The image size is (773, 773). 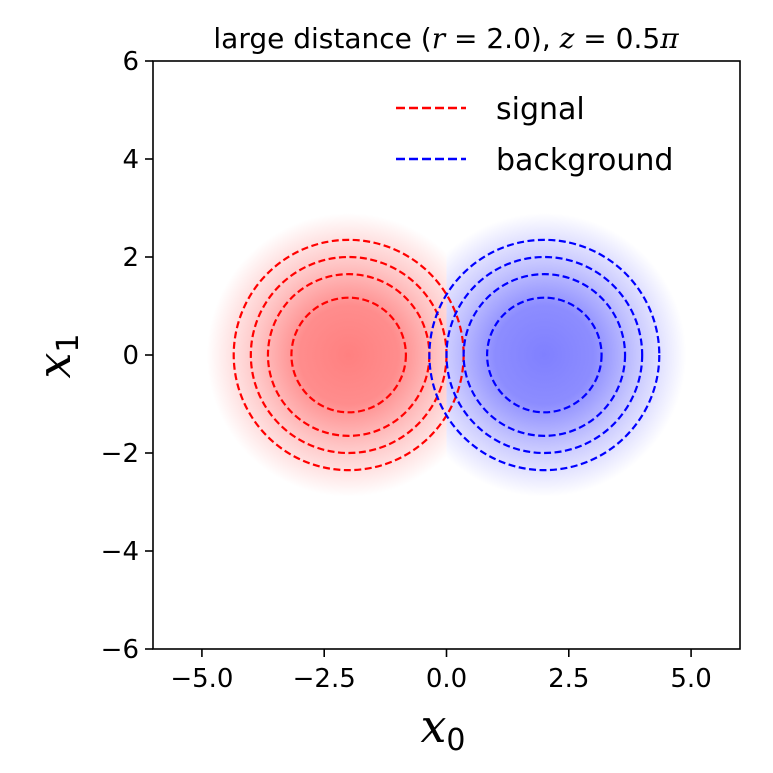 What do you see at coordinates (120, 552) in the screenshot?
I see `y-tick-label: −4` at bounding box center [120, 552].